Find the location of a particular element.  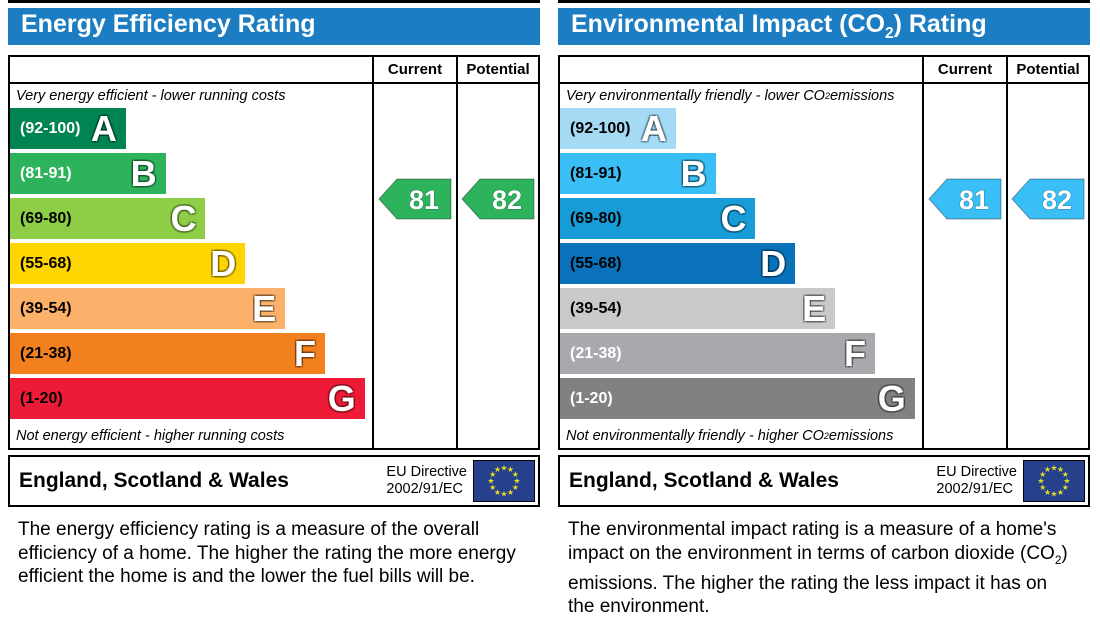

band-range: (39-54) is located at coordinates (46, 308).